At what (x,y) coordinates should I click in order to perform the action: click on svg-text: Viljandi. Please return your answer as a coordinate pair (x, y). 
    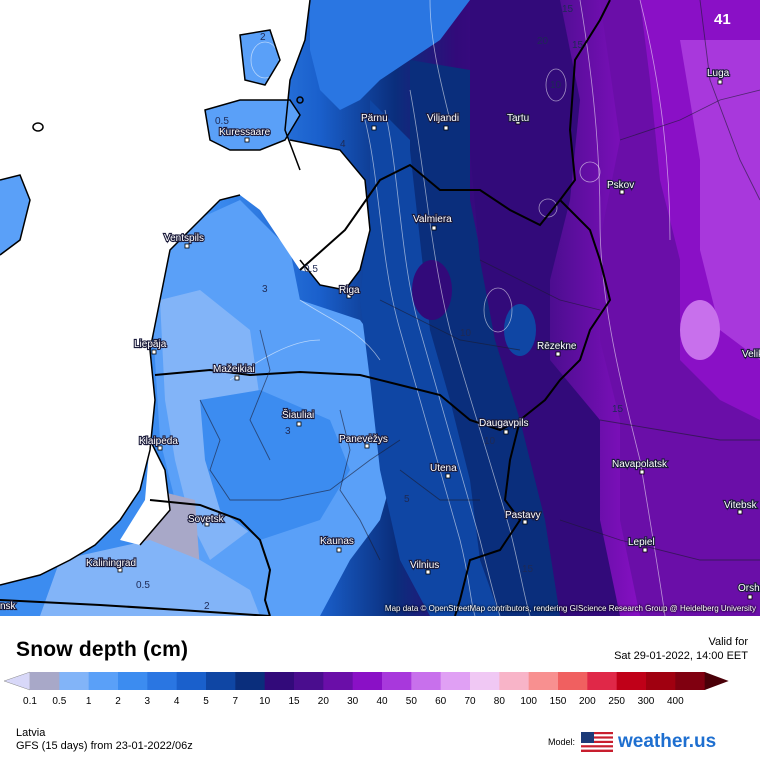
    Looking at the image, I should click on (443, 118).